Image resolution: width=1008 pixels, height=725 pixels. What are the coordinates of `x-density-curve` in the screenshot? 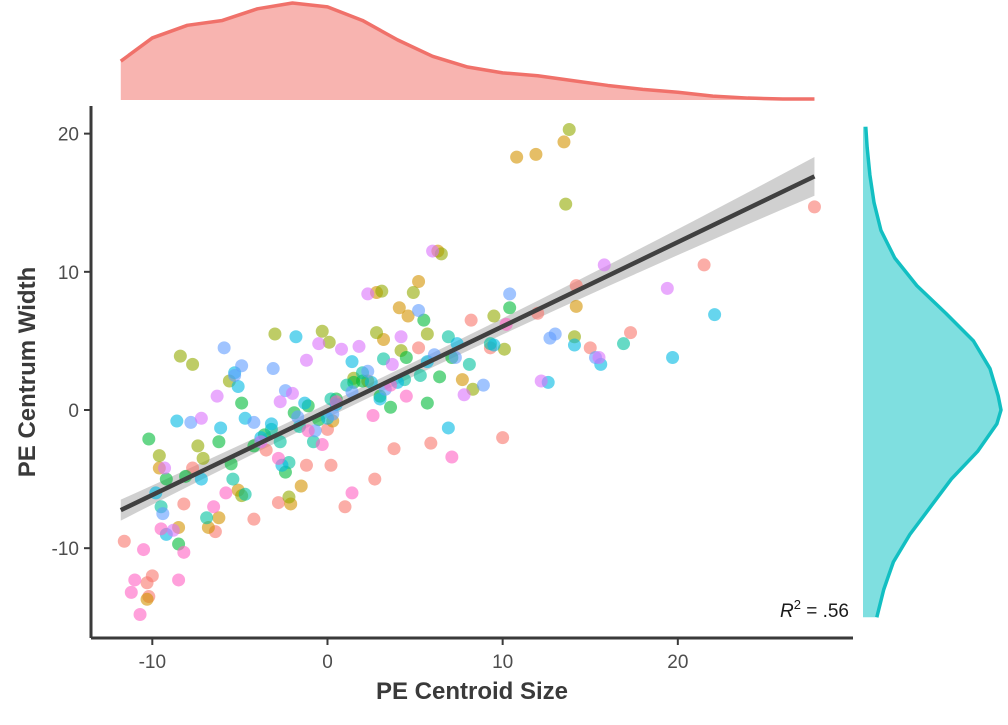 It's located at (467, 51).